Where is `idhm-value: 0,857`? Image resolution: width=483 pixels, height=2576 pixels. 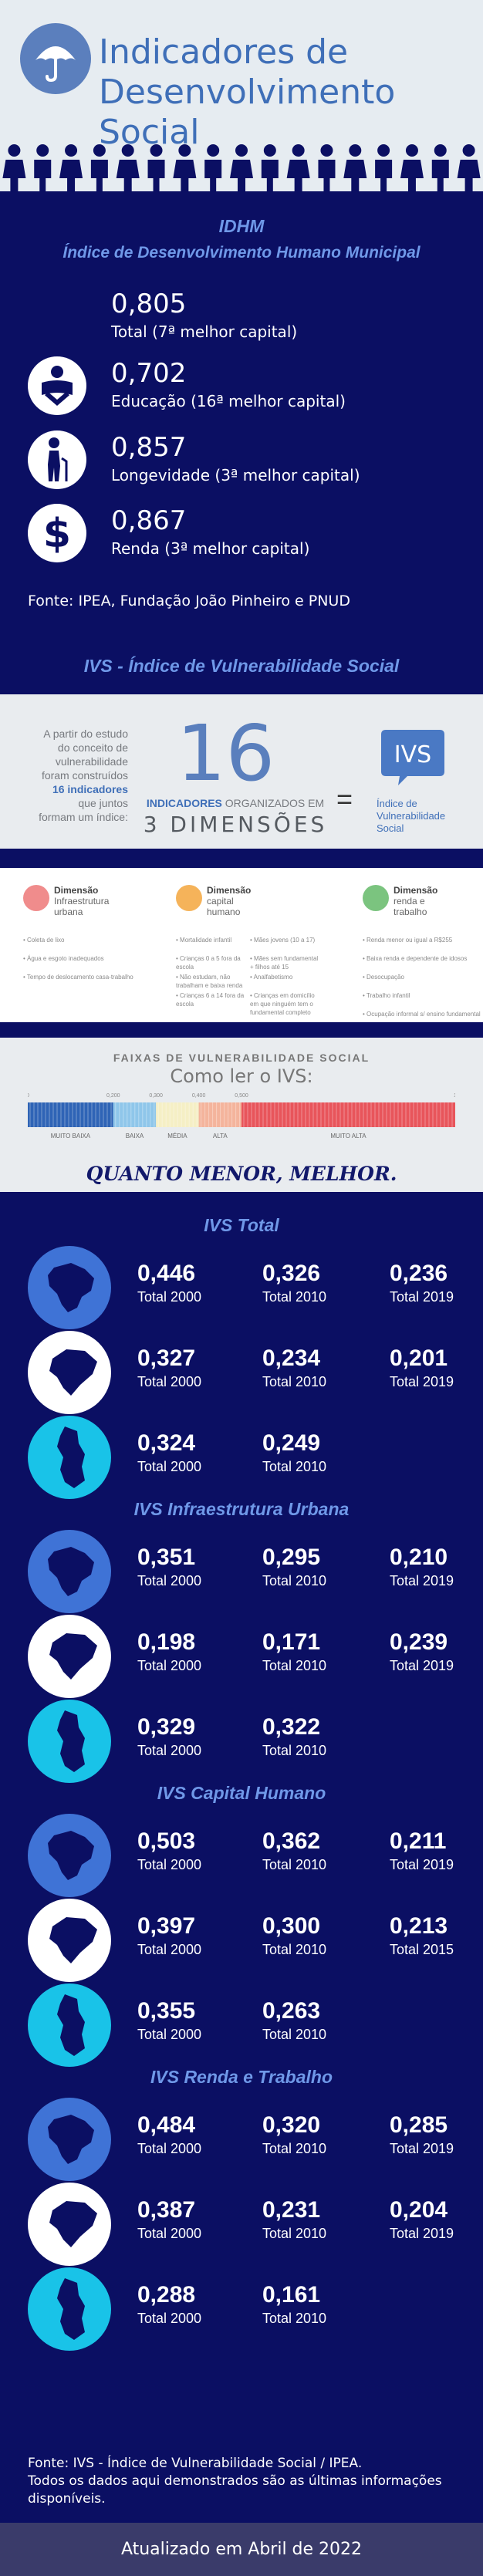
idhm-value: 0,857 is located at coordinates (149, 448).